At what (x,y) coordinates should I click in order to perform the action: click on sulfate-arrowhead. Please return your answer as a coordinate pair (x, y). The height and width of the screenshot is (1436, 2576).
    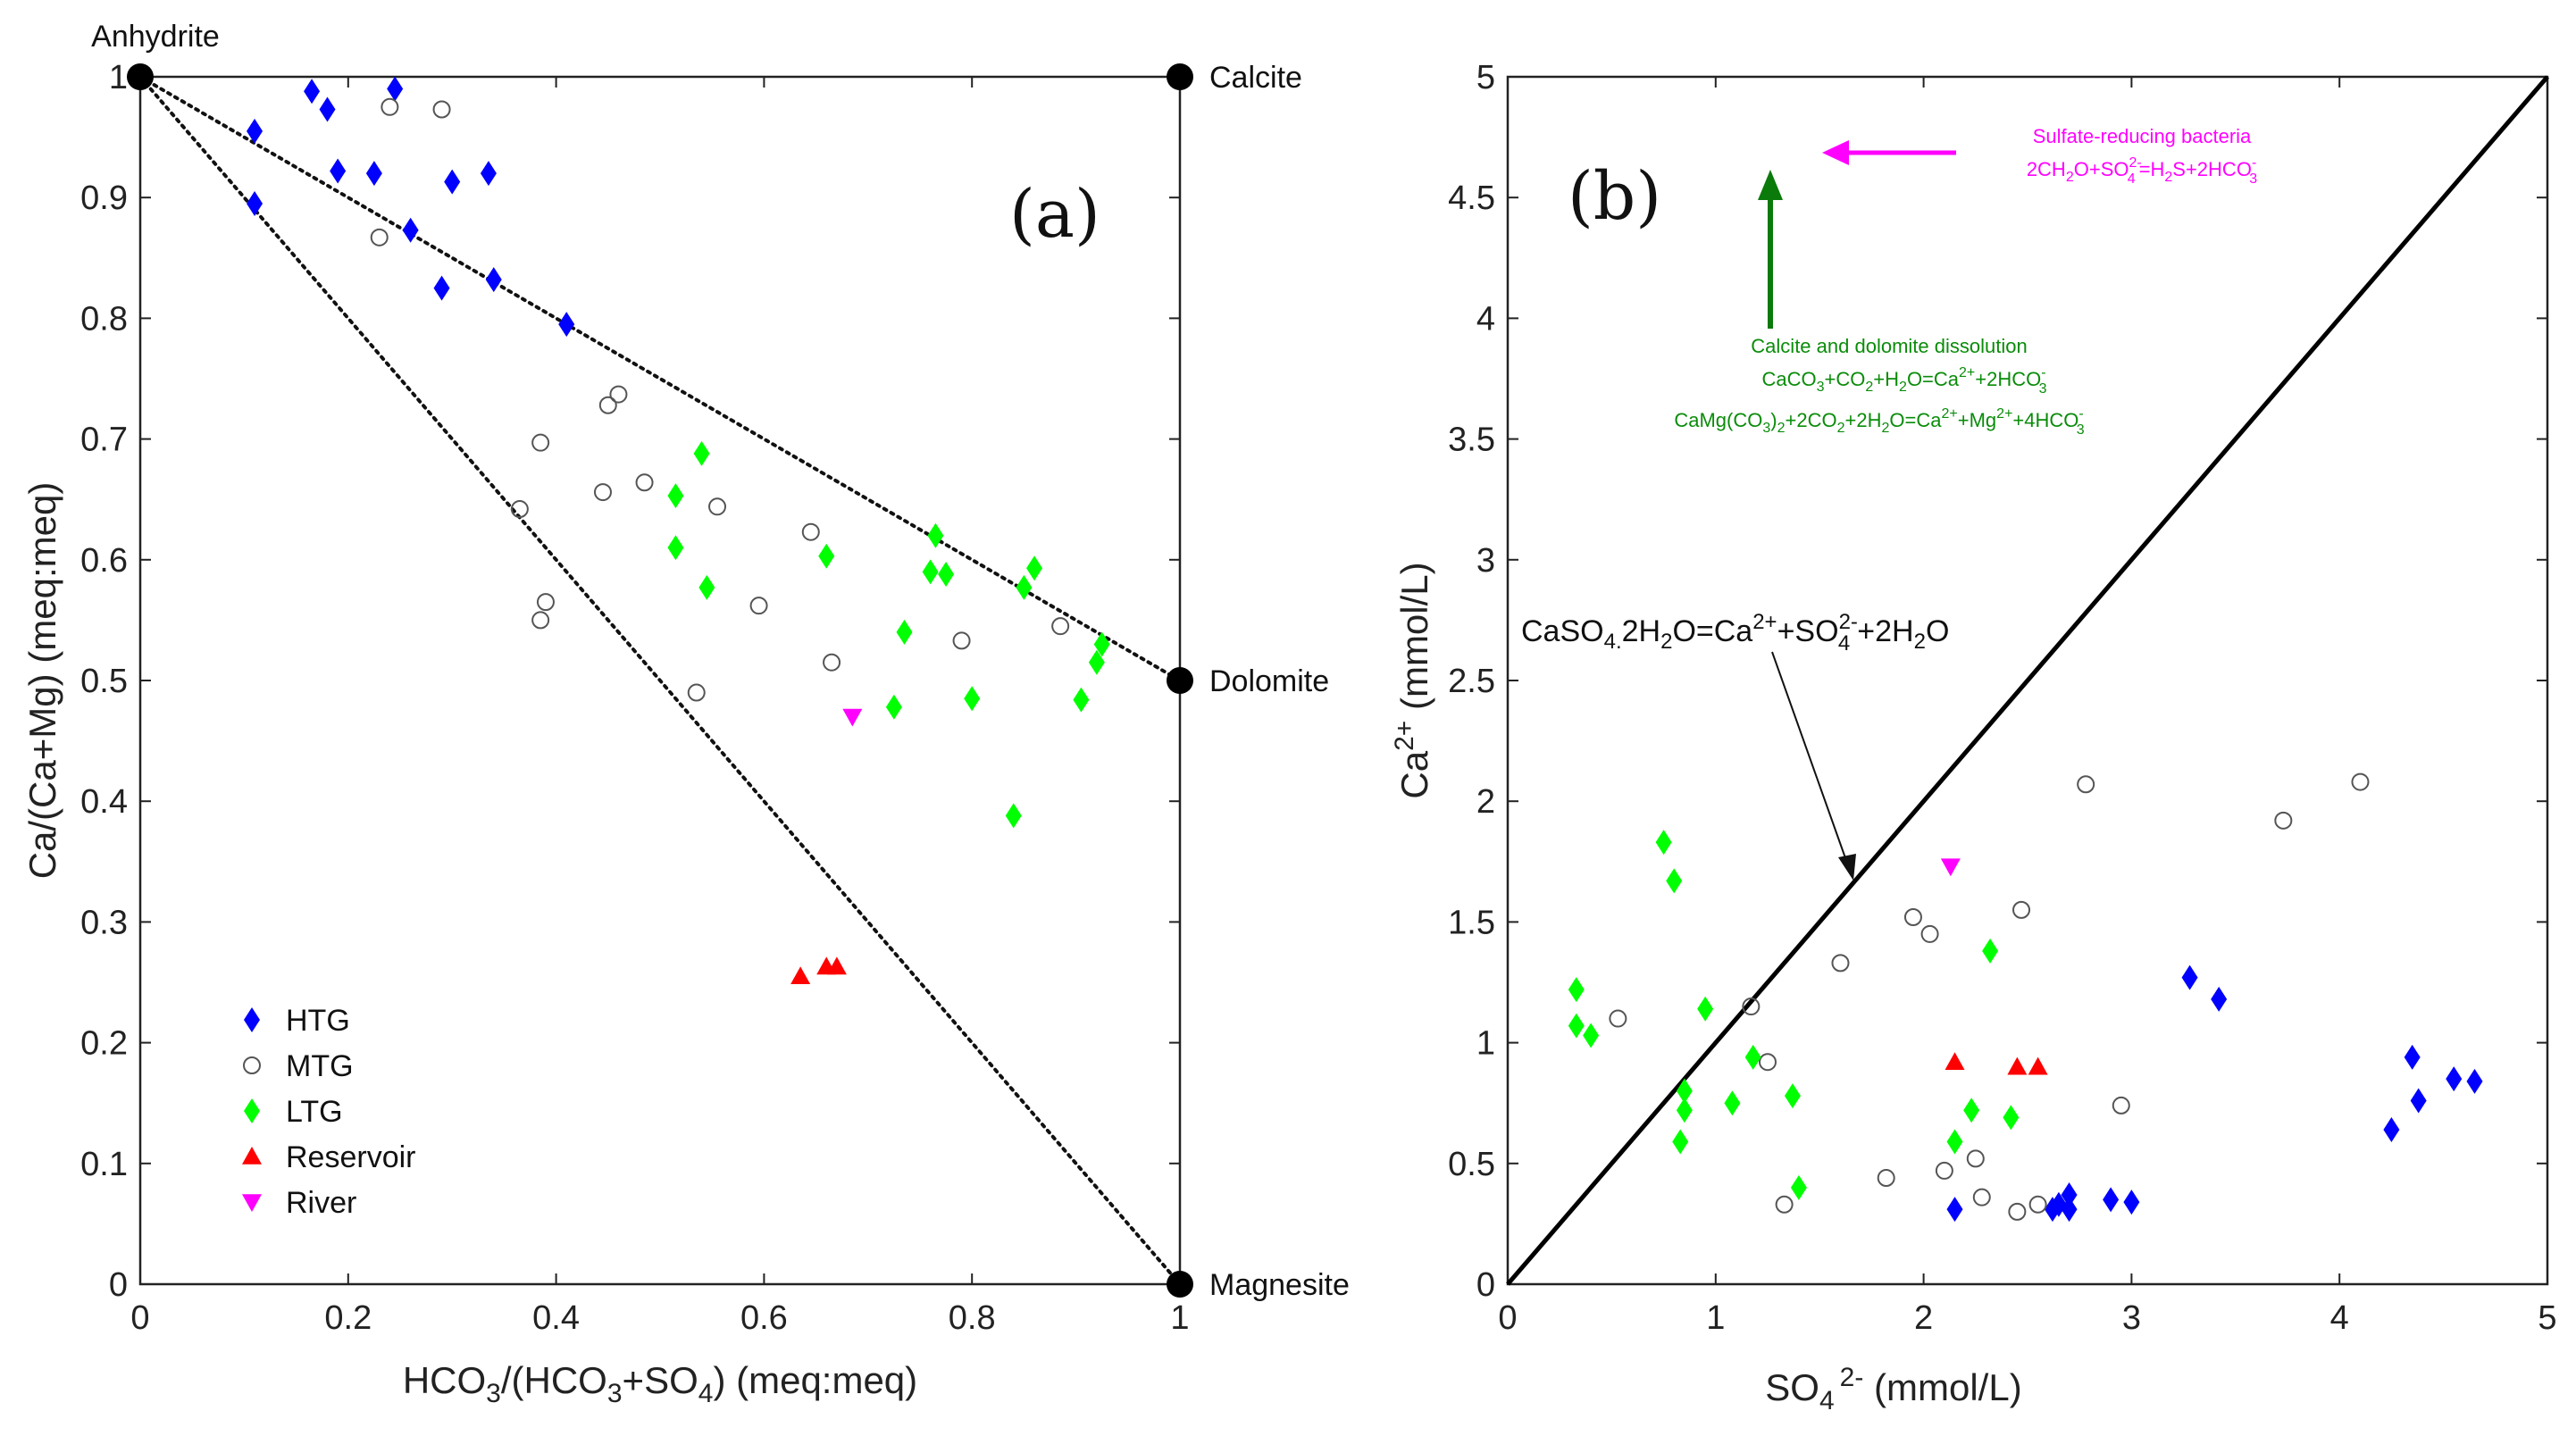
    Looking at the image, I should click on (1836, 152).